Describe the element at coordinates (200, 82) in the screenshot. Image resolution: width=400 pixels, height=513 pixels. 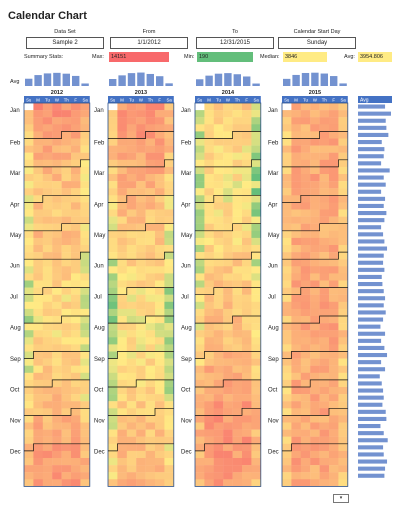
I see `avg-weekday-bar-2014-Su` at that location.